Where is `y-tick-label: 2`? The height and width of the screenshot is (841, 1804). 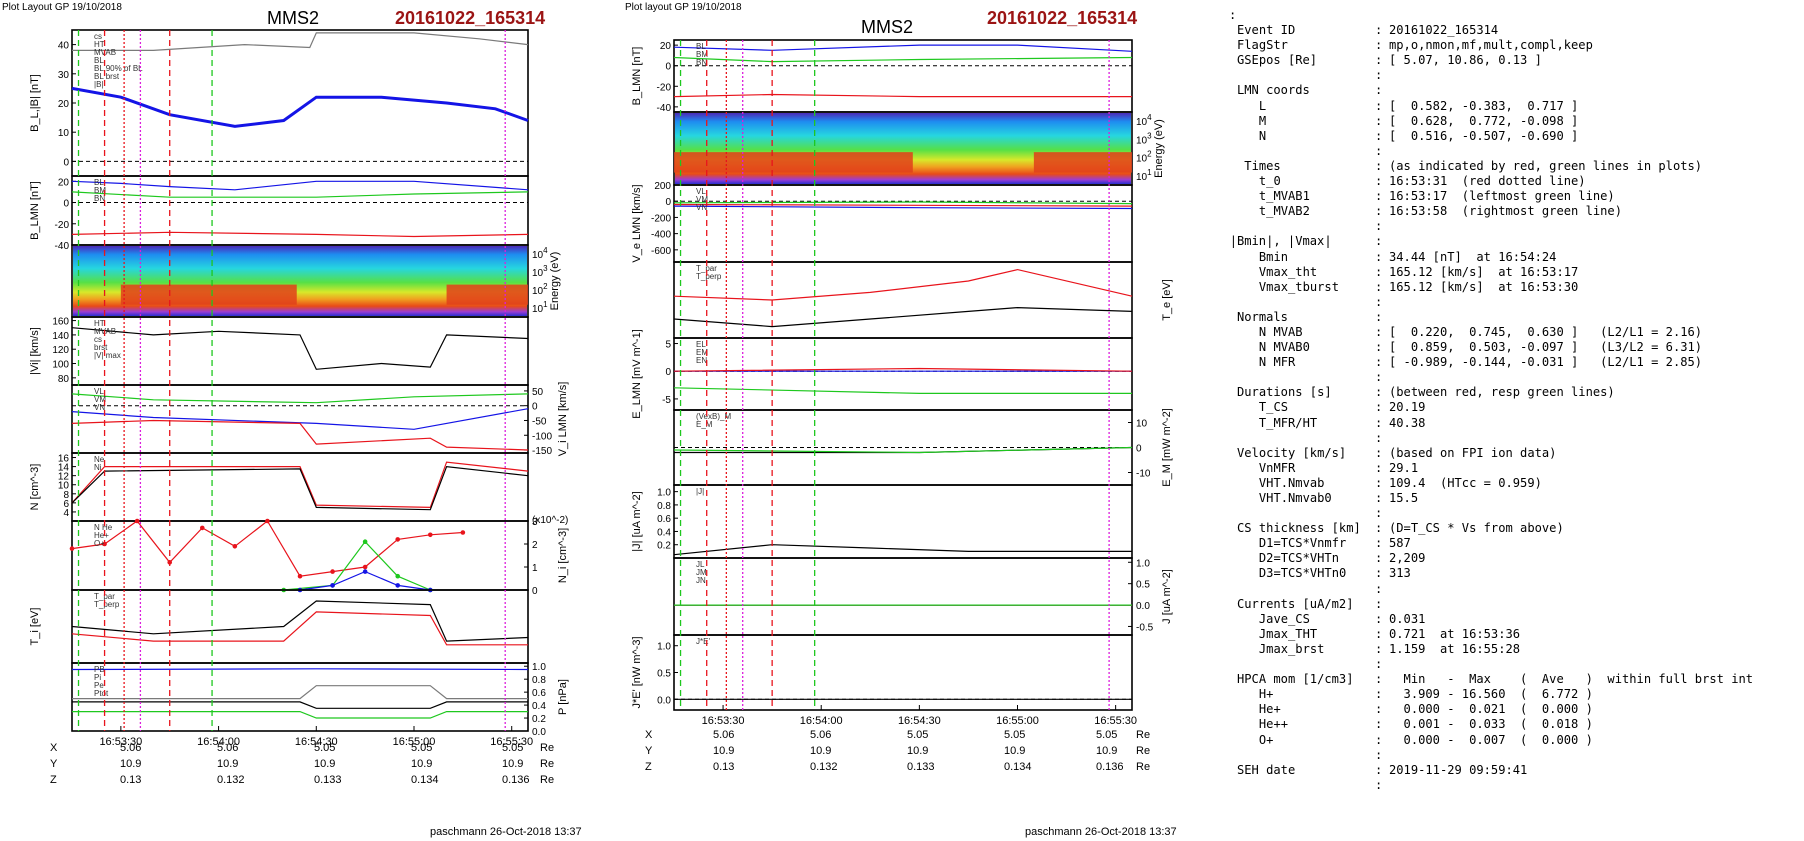
y-tick-label: 2 is located at coordinates (535, 545).